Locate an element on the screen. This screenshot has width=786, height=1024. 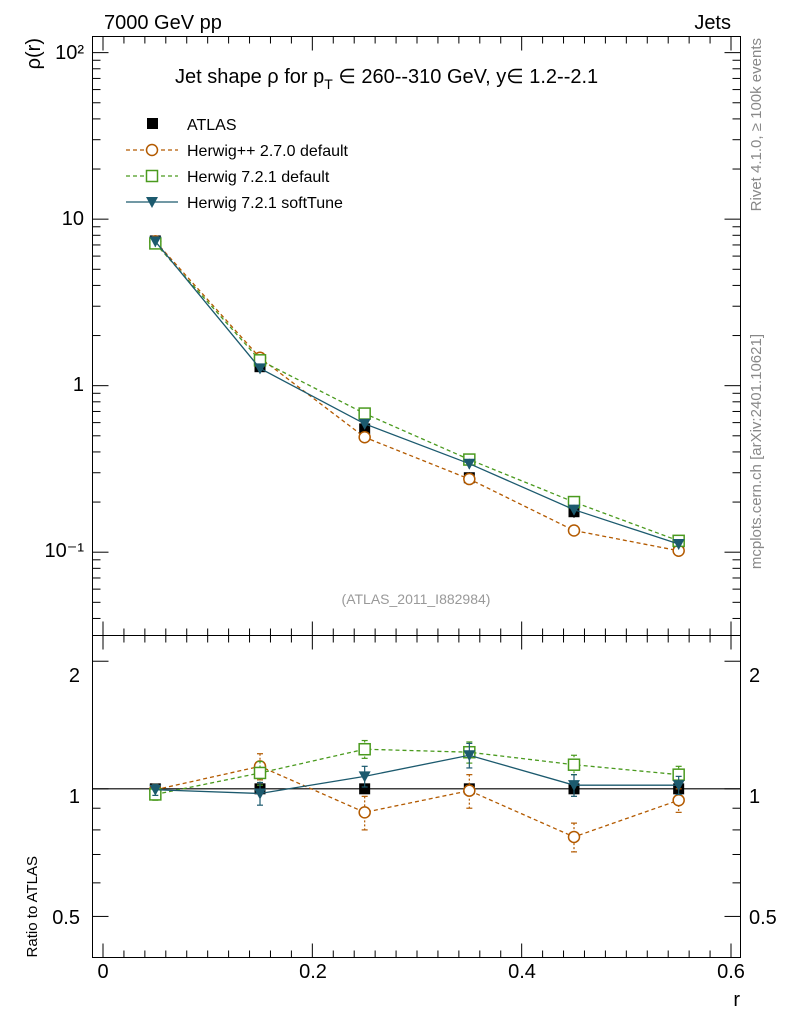
legend-item-herwig721-default: Herwig 7.2.1 default is located at coordinates (228, 177).